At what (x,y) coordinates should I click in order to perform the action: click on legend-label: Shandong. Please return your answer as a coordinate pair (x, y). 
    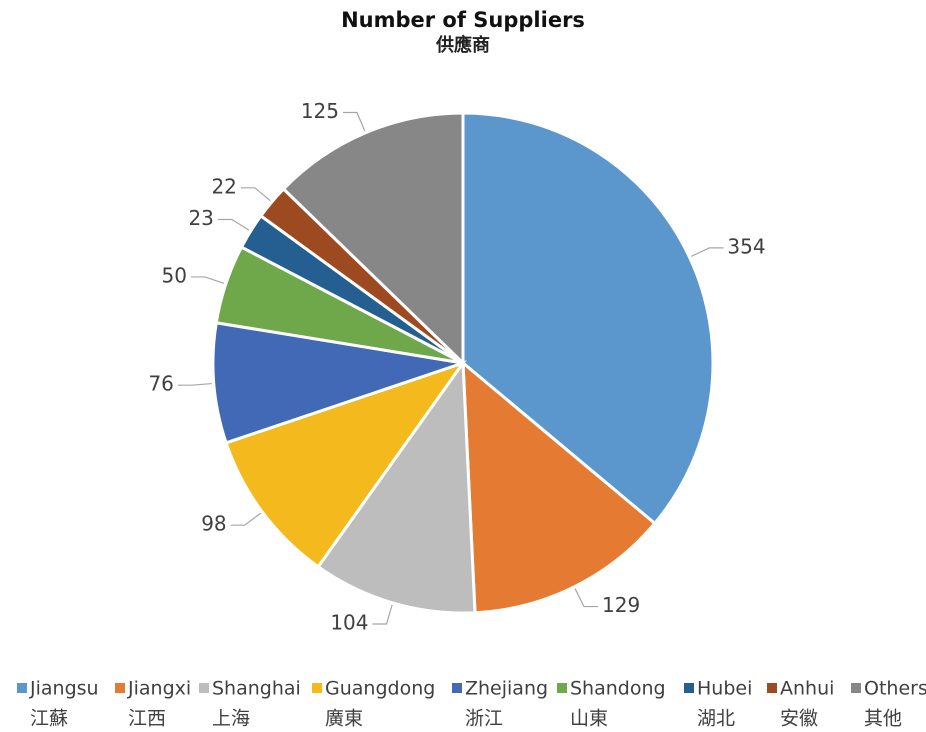
    Looking at the image, I should click on (618, 689).